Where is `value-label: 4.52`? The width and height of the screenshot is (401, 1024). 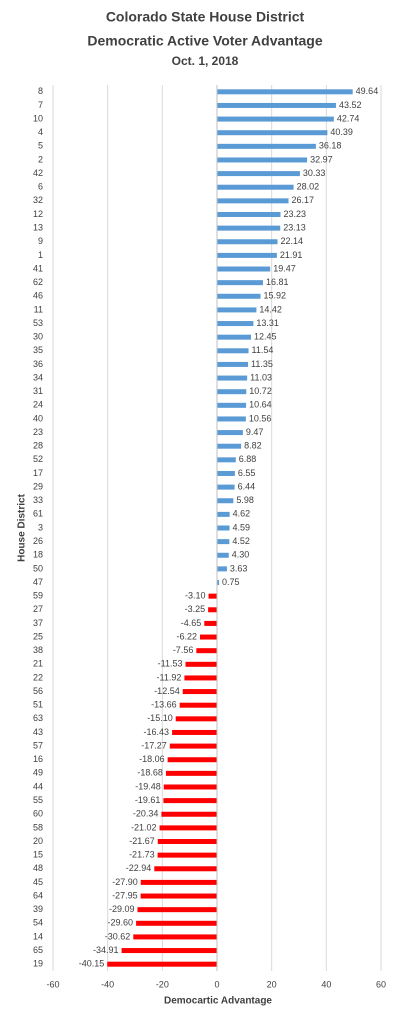
value-label: 4.52 is located at coordinates (241, 541).